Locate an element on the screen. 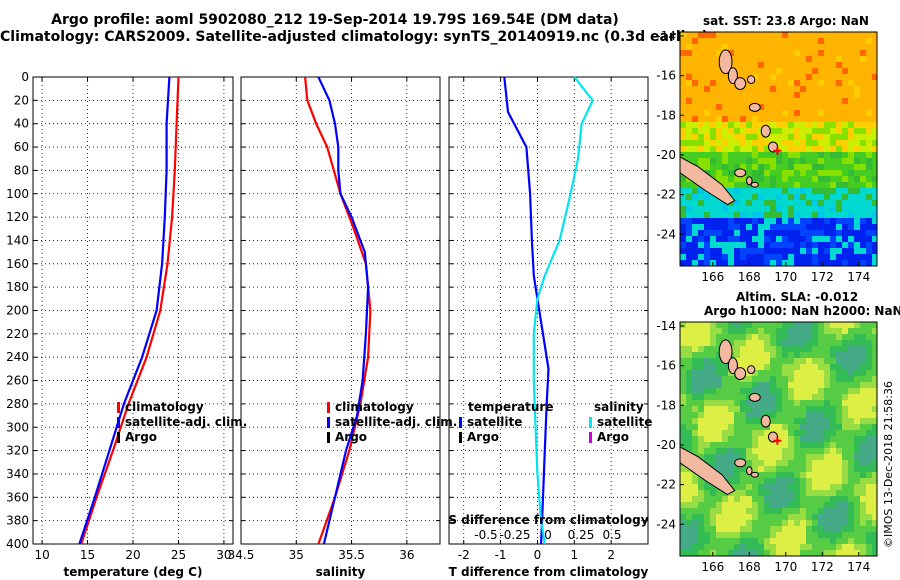  difference-panel-x-tick-label: 2 is located at coordinates (611, 555).